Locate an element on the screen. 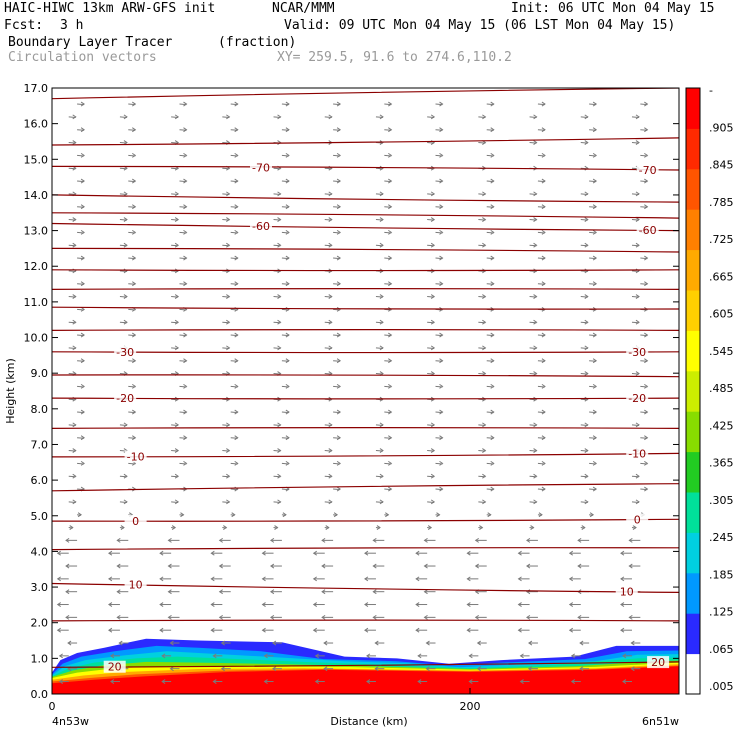 The height and width of the screenshot is (740, 740). colorbar-label: .245 is located at coordinates (721, 537).